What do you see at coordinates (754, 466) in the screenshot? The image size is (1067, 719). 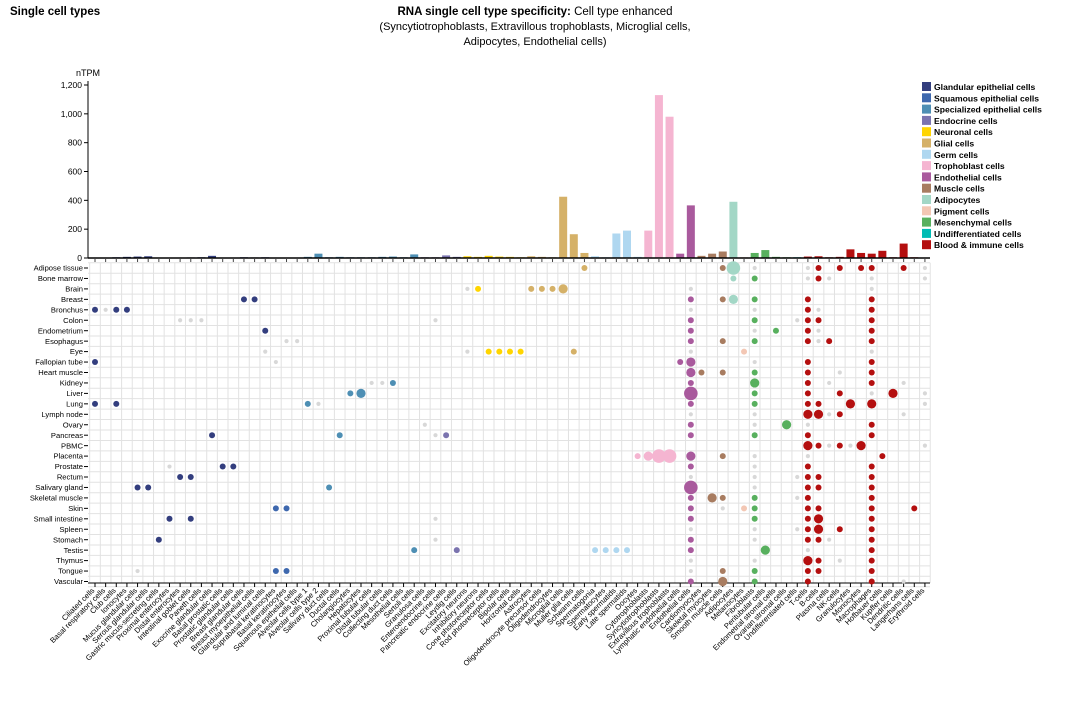 I see `dot-prostate-fibroblasts` at bounding box center [754, 466].